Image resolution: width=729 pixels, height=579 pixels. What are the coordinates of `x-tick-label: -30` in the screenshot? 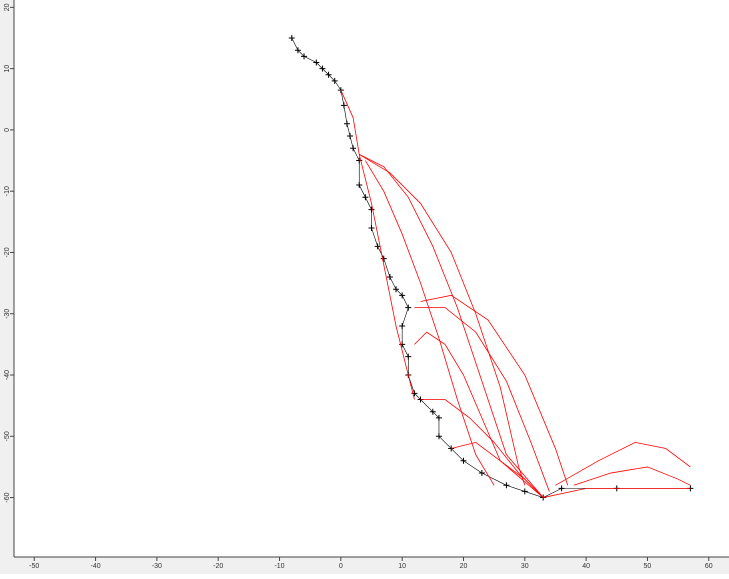 It's located at (157, 566).